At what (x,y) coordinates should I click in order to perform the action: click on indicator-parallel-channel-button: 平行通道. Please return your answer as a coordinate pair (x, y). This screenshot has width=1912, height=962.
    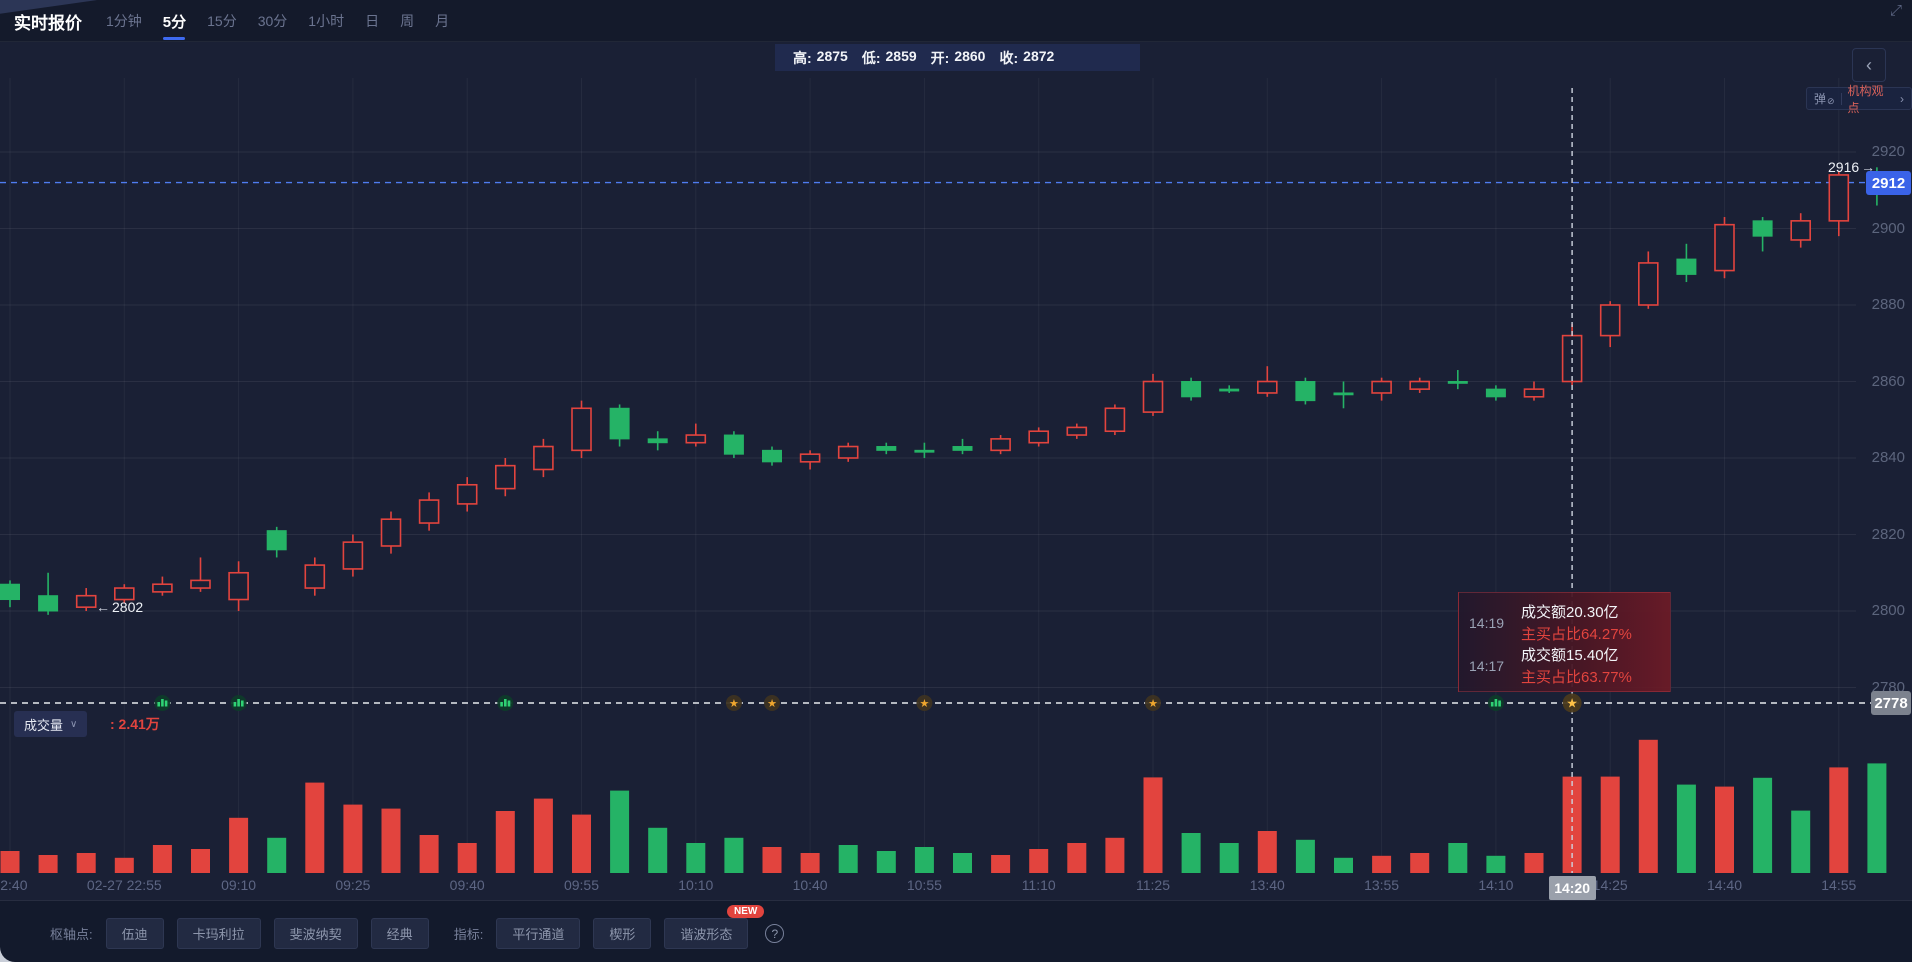
    Looking at the image, I should click on (538, 933).